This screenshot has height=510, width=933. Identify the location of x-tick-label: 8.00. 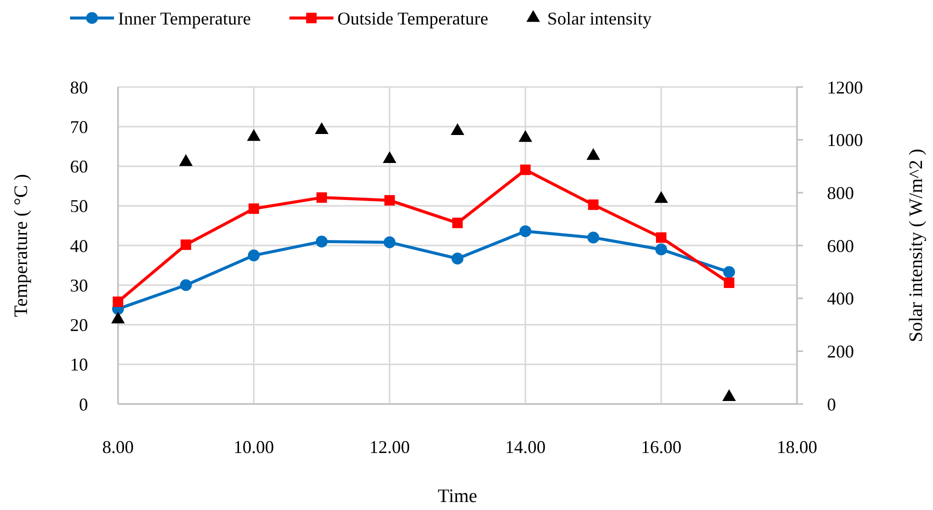
(118, 447).